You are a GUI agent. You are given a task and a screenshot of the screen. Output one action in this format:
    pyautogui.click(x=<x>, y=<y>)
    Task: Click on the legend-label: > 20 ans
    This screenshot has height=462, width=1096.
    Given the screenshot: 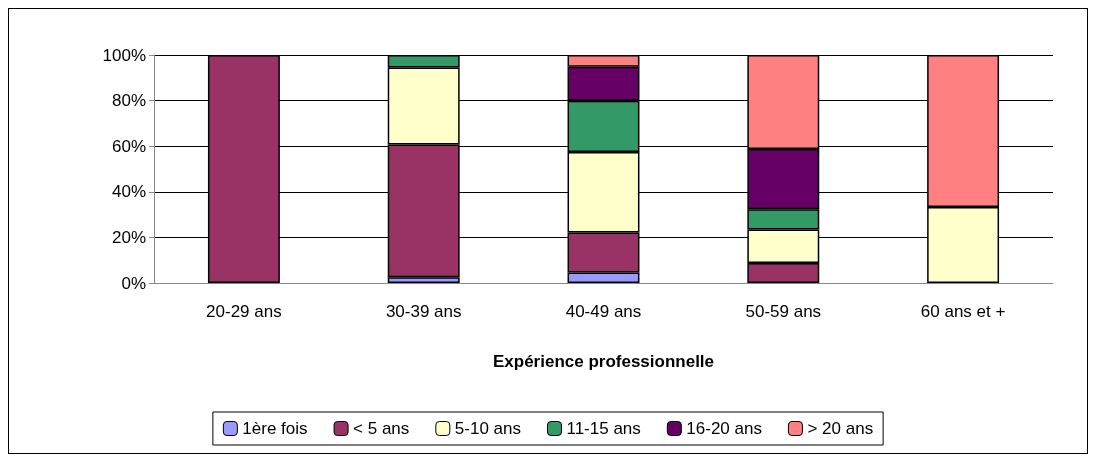 What is the action you would take?
    pyautogui.click(x=840, y=428)
    